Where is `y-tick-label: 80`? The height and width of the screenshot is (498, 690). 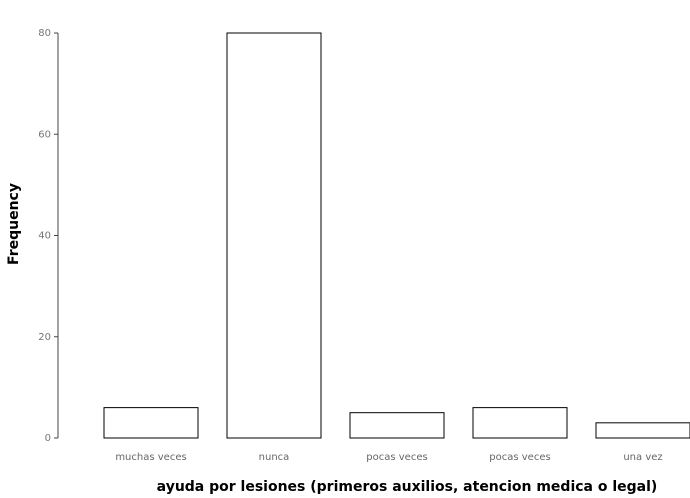 y-tick-label: 80 is located at coordinates (44, 33).